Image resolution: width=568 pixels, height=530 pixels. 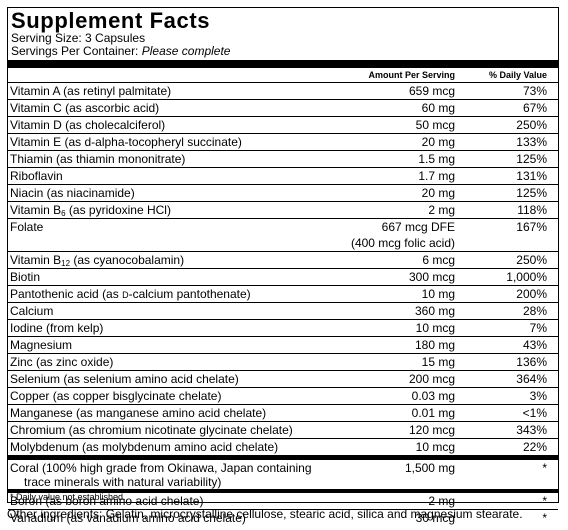 What do you see at coordinates (125, 295) in the screenshot?
I see `small-caps: D` at bounding box center [125, 295].